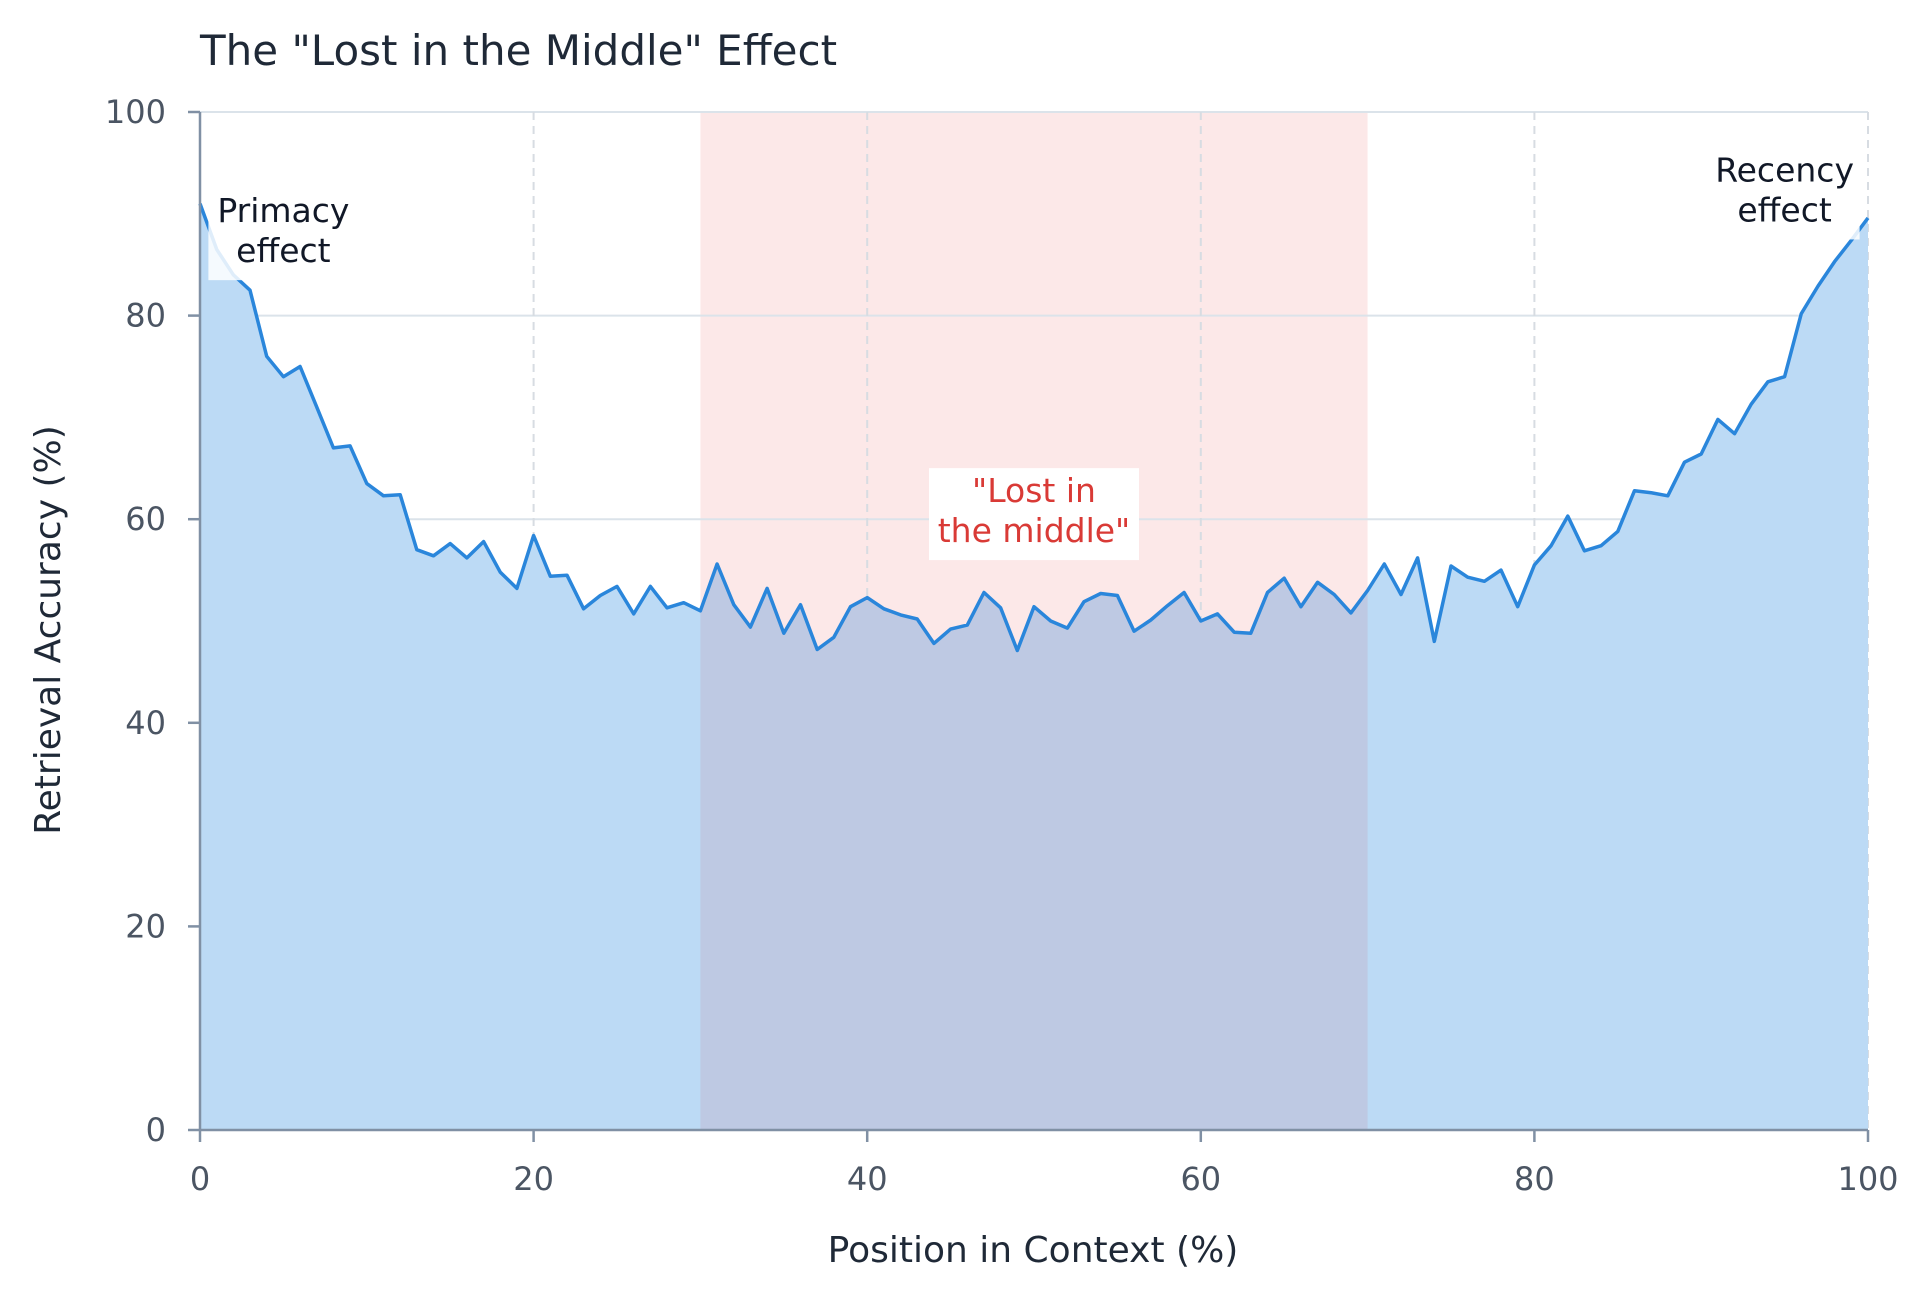 The height and width of the screenshot is (1296, 1920). Describe the element at coordinates (145, 519) in the screenshot. I see `y-tick-label: 60` at that location.